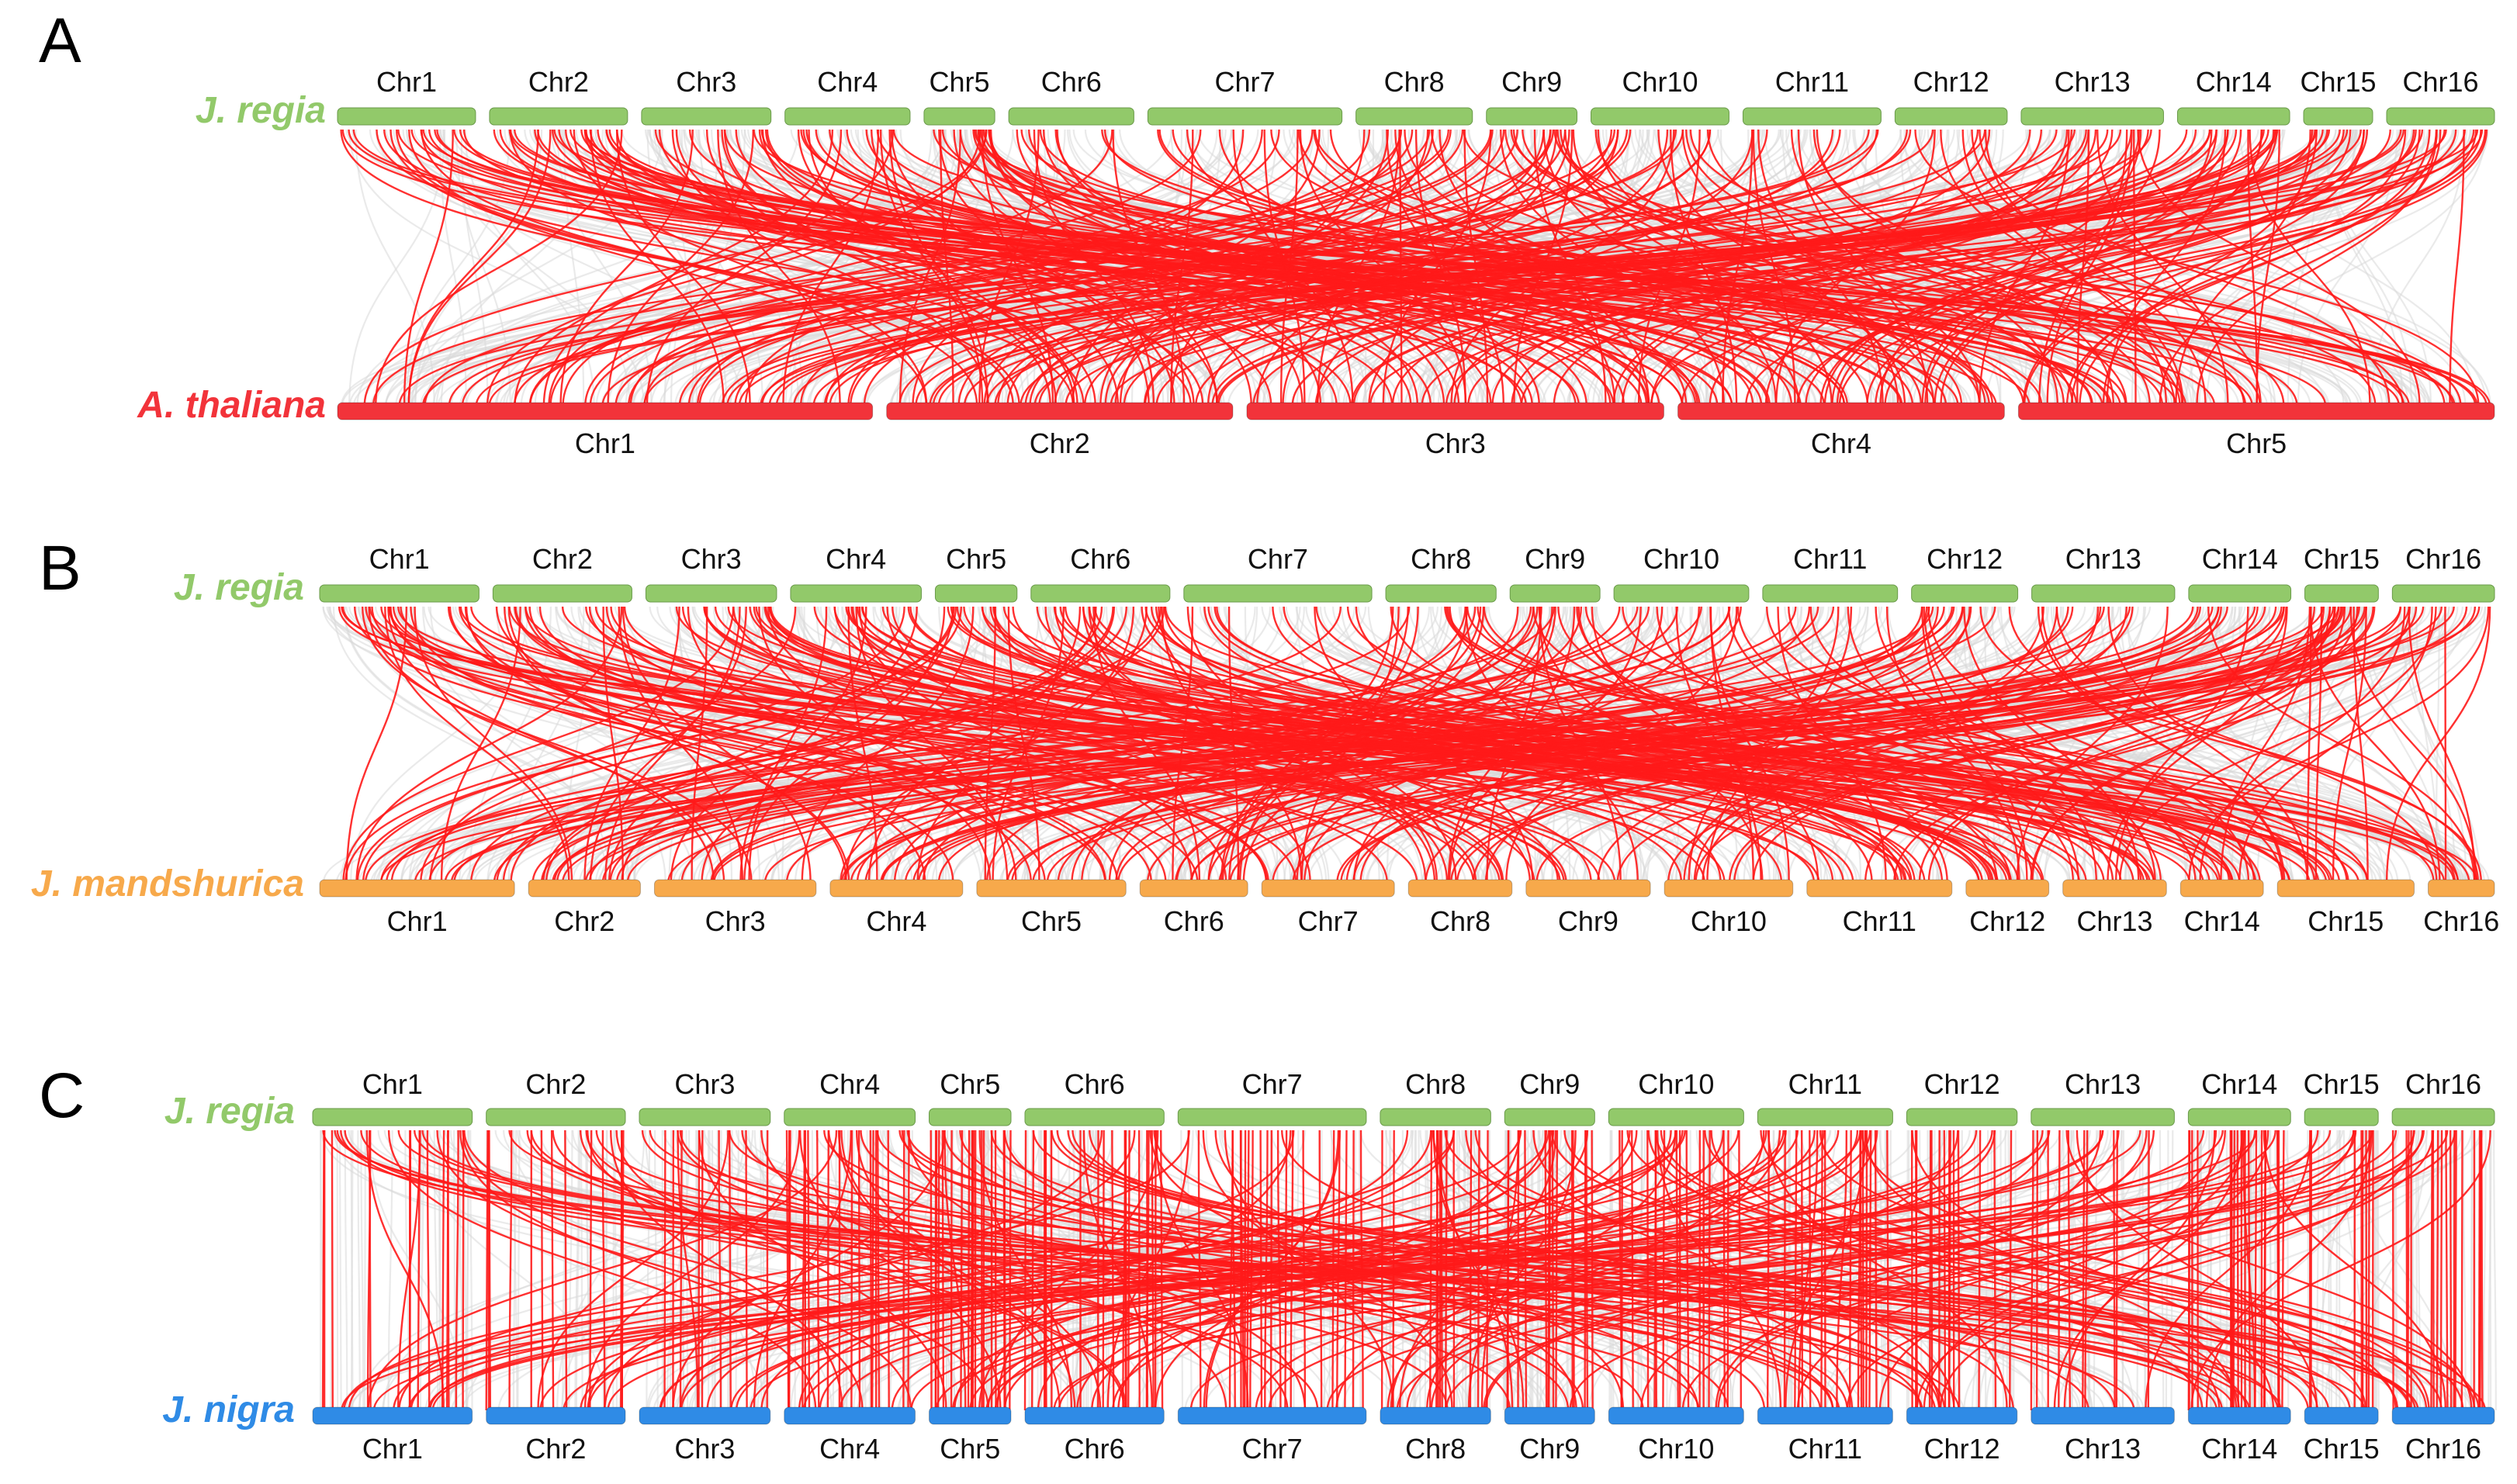  I want to click on top-chromosome-label: Chr13, so click(2093, 82).